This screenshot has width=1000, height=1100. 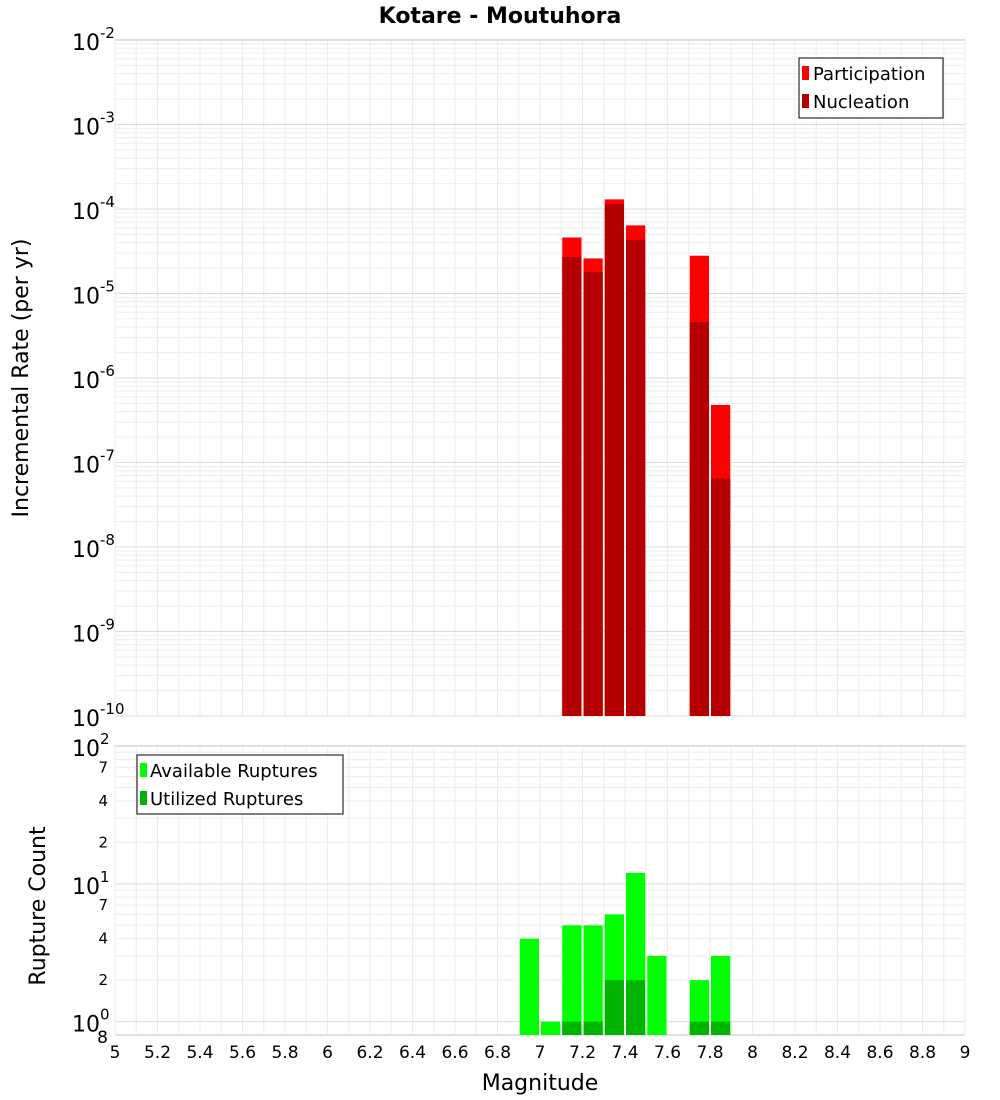 I want to click on x-tick-label: 9, so click(x=965, y=1053).